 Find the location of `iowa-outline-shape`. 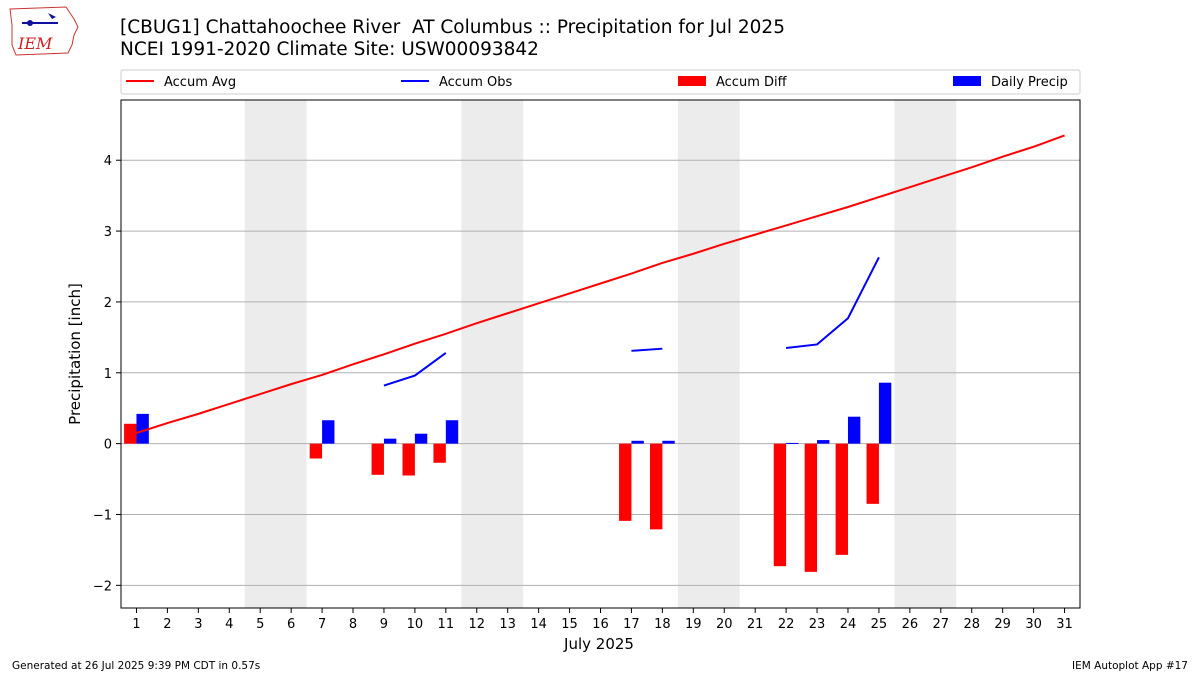

iowa-outline-shape is located at coordinates (44, 31).